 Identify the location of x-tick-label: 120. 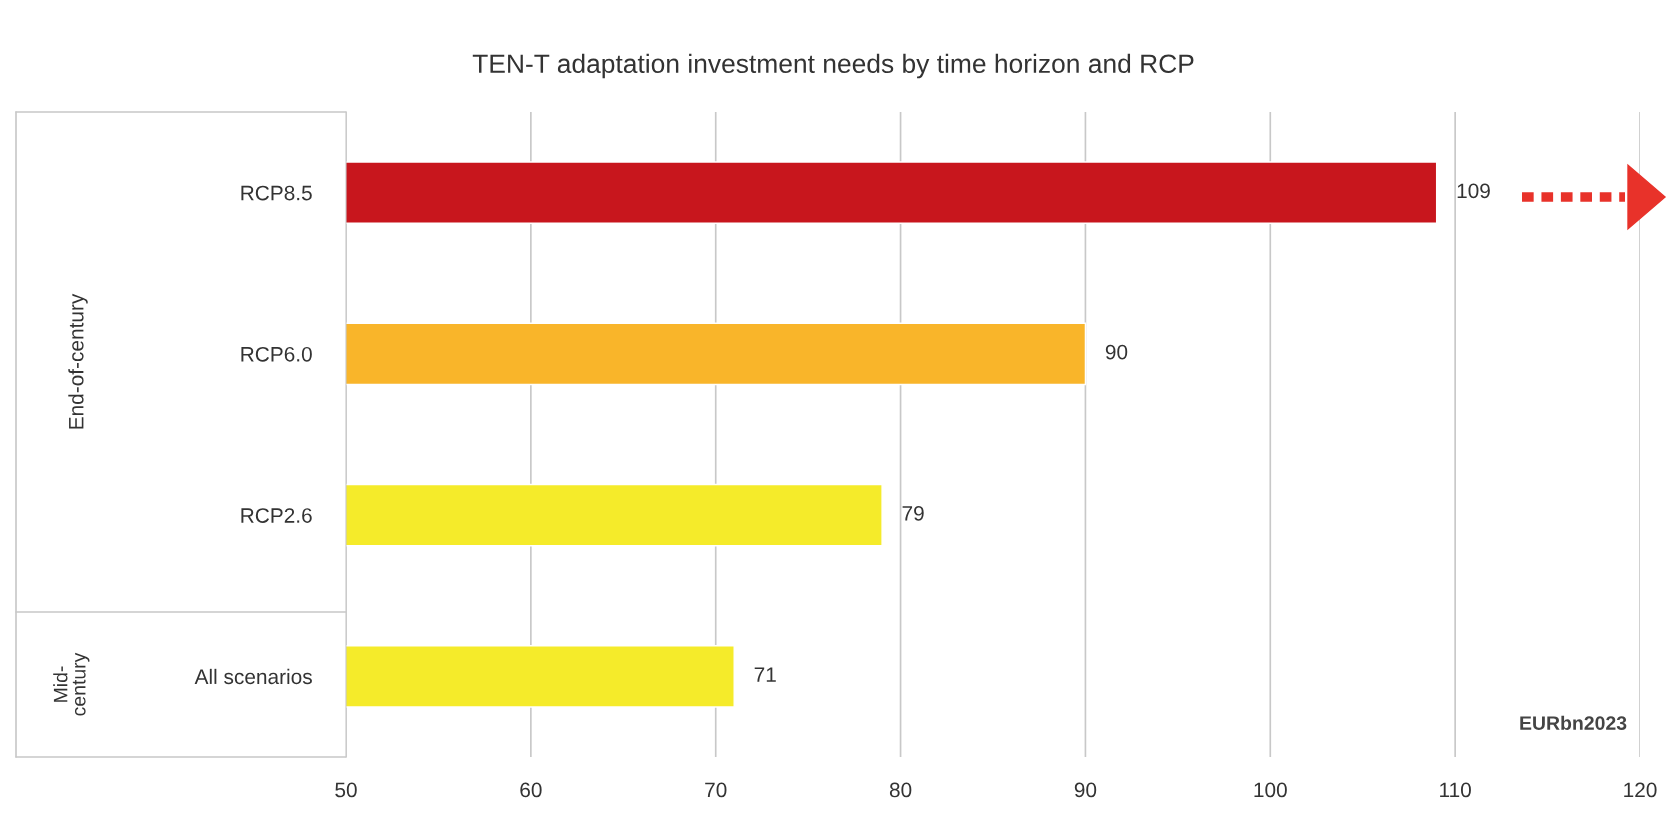
(1640, 790).